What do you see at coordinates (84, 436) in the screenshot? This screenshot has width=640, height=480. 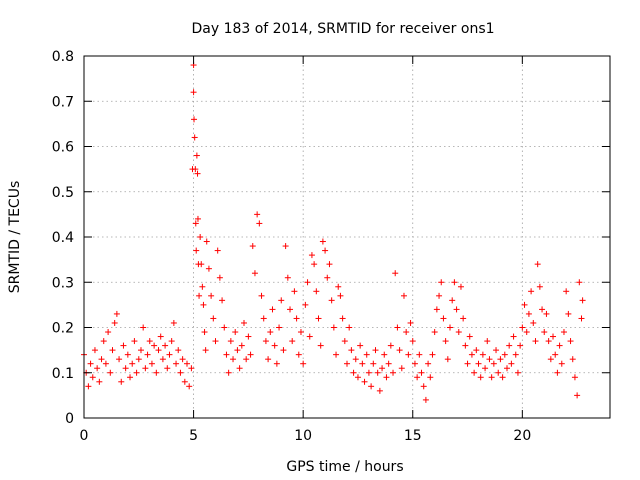 I see `x-tick-label: 0` at bounding box center [84, 436].